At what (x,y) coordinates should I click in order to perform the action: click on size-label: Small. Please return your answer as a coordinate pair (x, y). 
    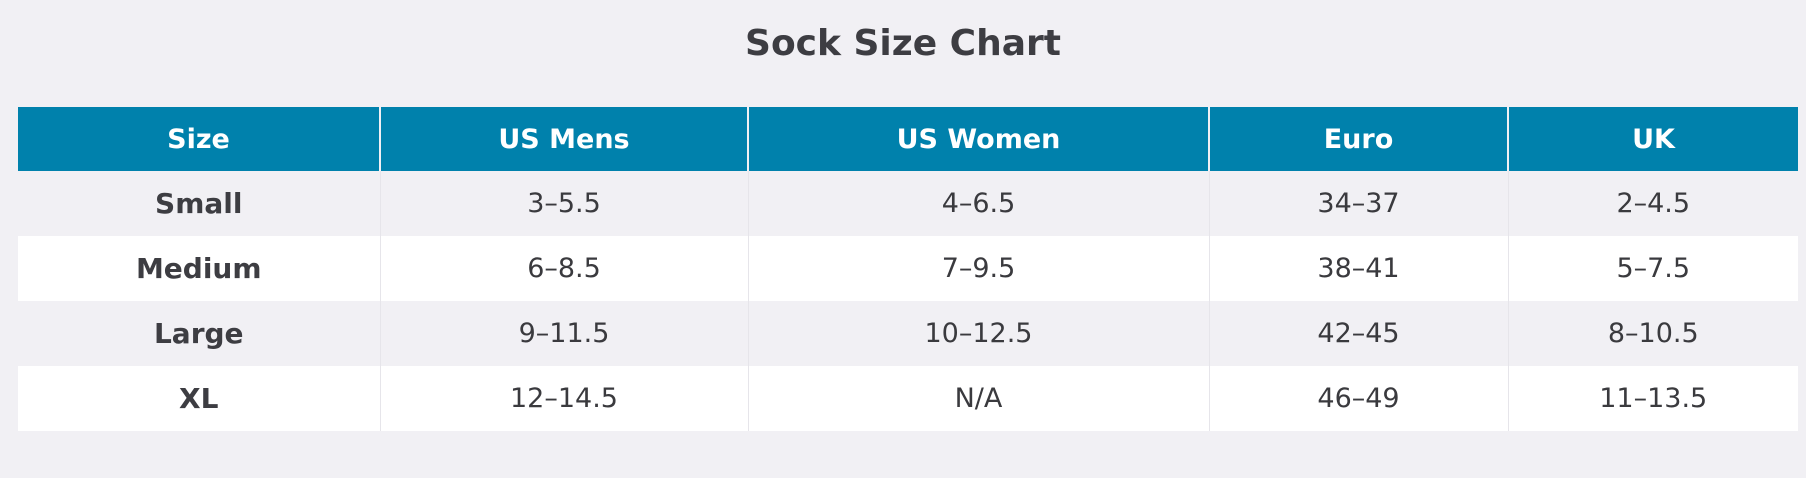
    Looking at the image, I should click on (199, 203).